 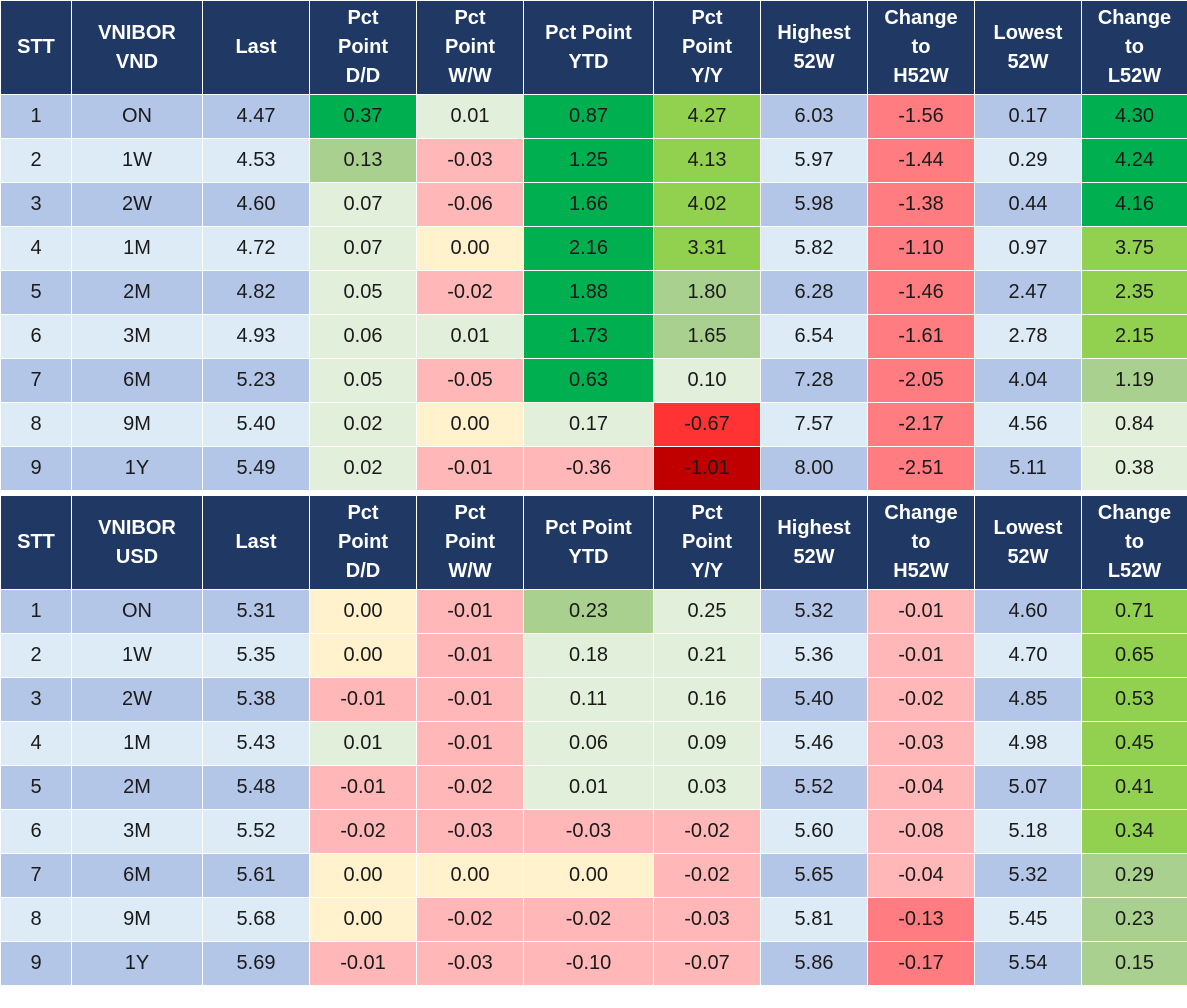 What do you see at coordinates (921, 292) in the screenshot?
I see `cell-change-h52w: -1.46` at bounding box center [921, 292].